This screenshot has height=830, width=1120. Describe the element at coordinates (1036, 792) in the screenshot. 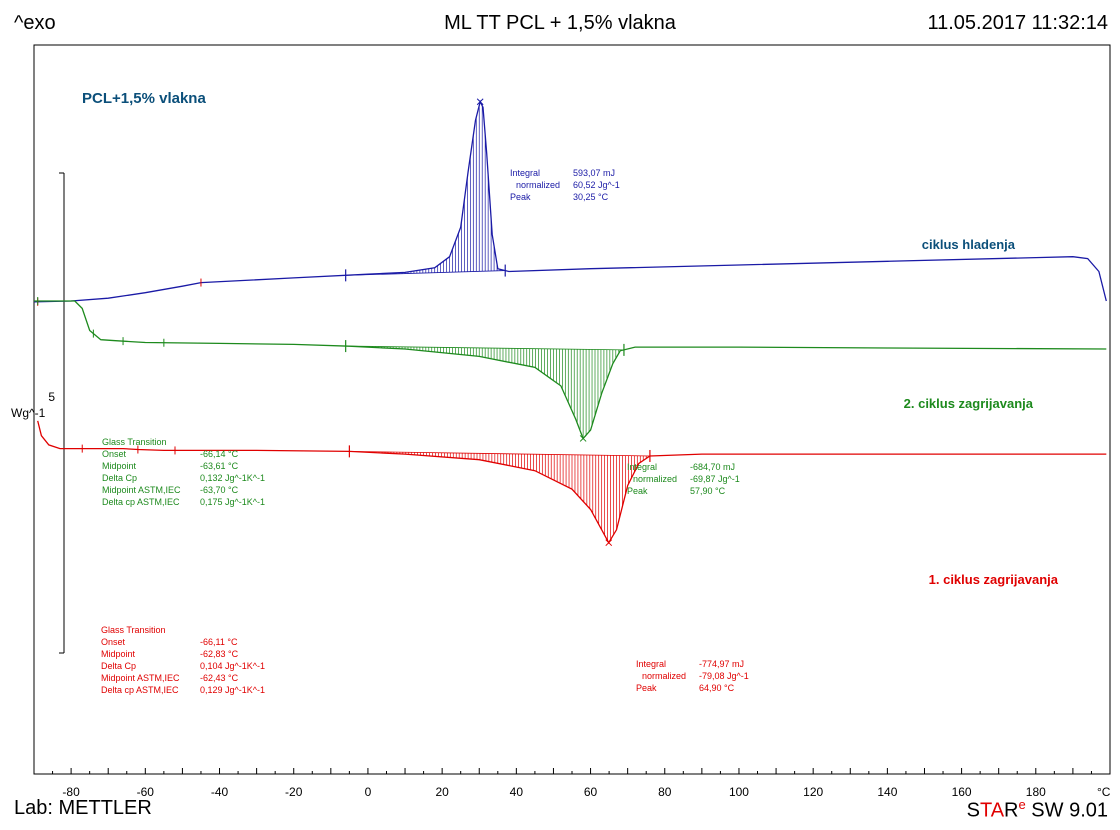

I see `x-tick-label: 180` at that location.